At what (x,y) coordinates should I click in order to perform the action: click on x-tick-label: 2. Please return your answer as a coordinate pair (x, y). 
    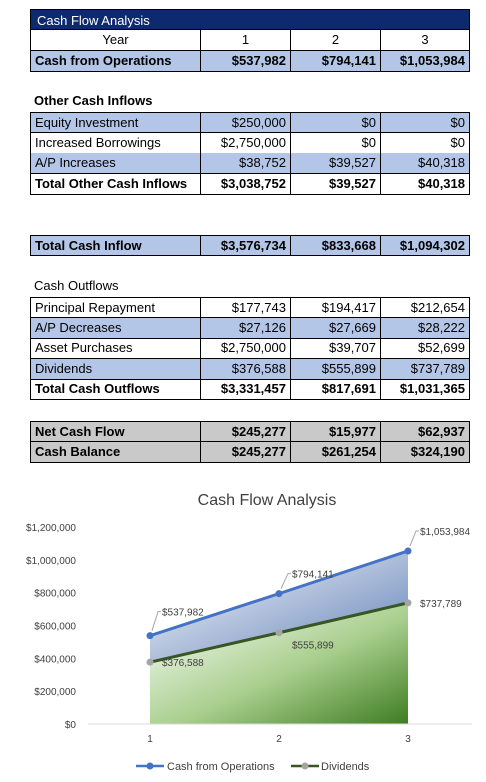
    Looking at the image, I should click on (279, 739).